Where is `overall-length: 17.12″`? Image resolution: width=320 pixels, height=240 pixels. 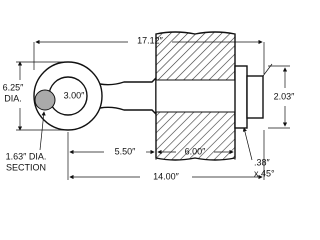 overall-length: 17.12″ is located at coordinates (150, 40).